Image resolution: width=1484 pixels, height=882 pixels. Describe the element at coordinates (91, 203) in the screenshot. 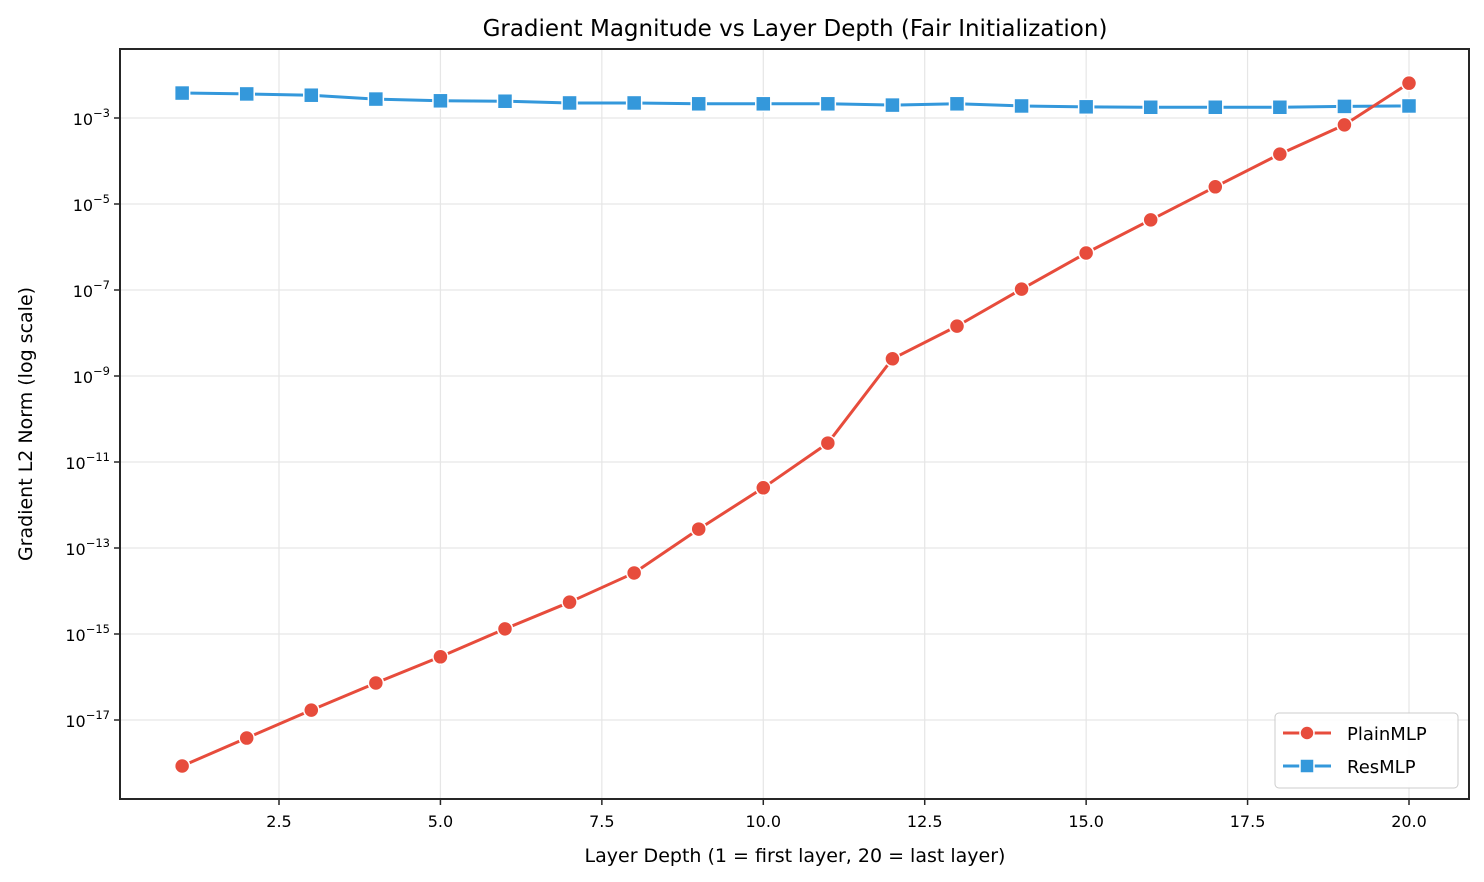

I see `y-tick-label: 10⁻⁵` at that location.